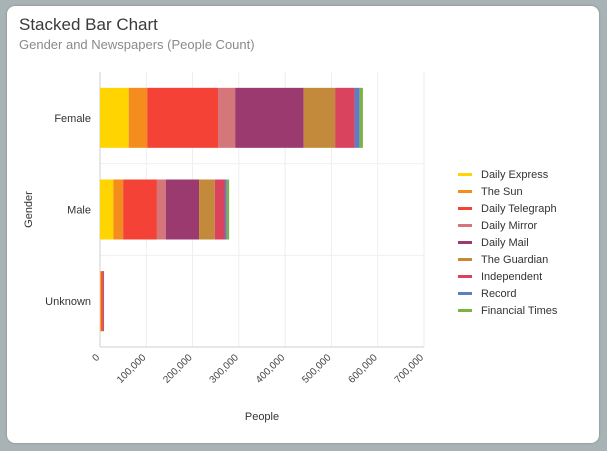 This screenshot has height=451, width=607. I want to click on bar-female-independent, so click(345, 117).